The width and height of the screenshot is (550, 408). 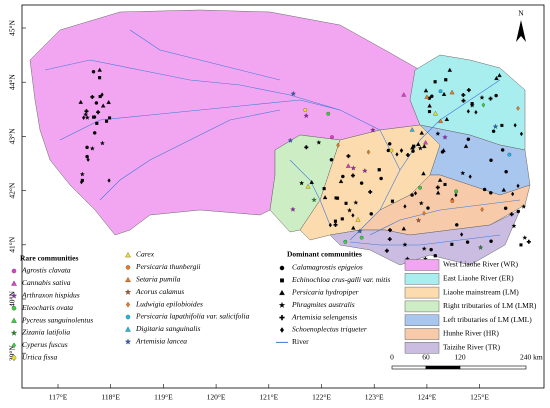 What do you see at coordinates (471, 347) in the screenshot?
I see `legend-label: Taizihe River (TR)` at bounding box center [471, 347].